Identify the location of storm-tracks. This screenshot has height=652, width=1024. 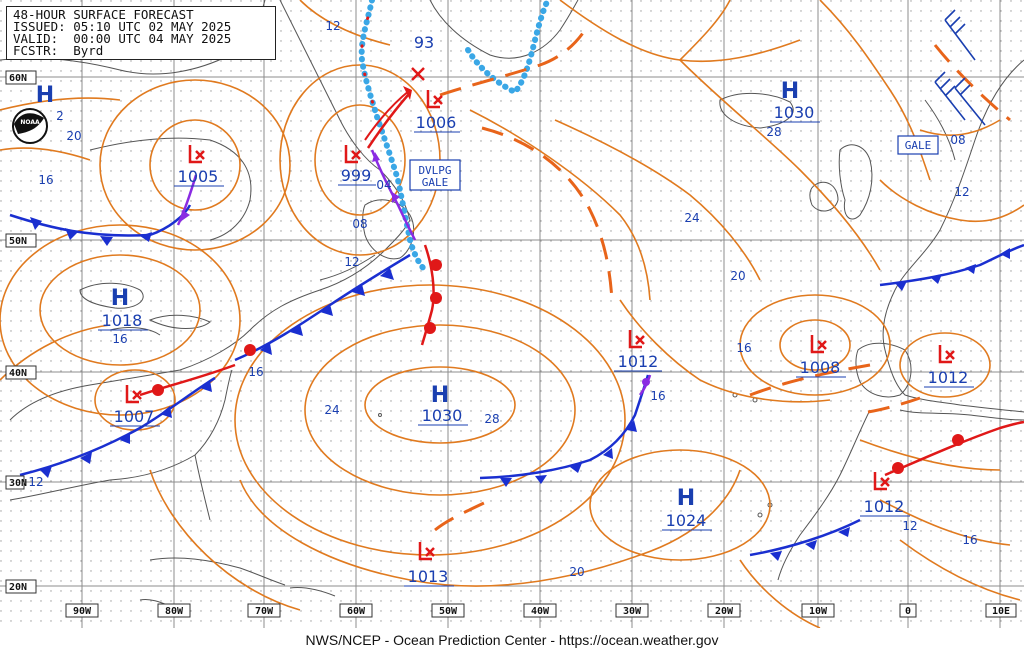
(387, 121).